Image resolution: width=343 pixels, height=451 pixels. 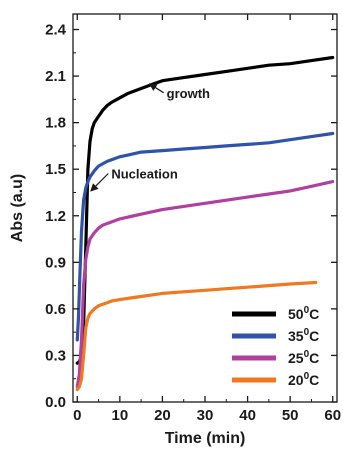 What do you see at coordinates (55, 169) in the screenshot?
I see `y-tick-label: 1.5` at bounding box center [55, 169].